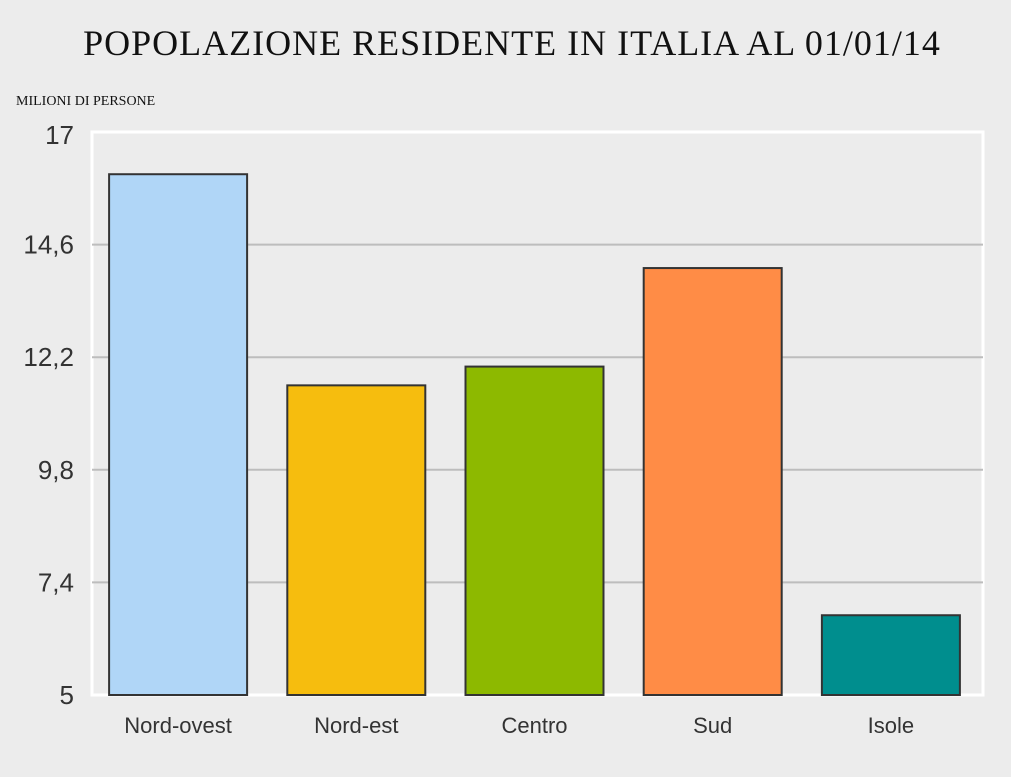  Describe the element at coordinates (178, 725) in the screenshot. I see `x-tick-label: Nord-ovest` at that location.